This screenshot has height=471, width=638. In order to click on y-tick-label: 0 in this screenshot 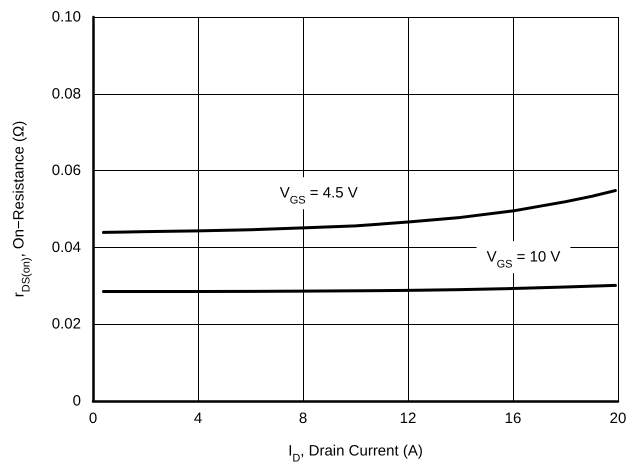, I will do `click(76, 401)`.